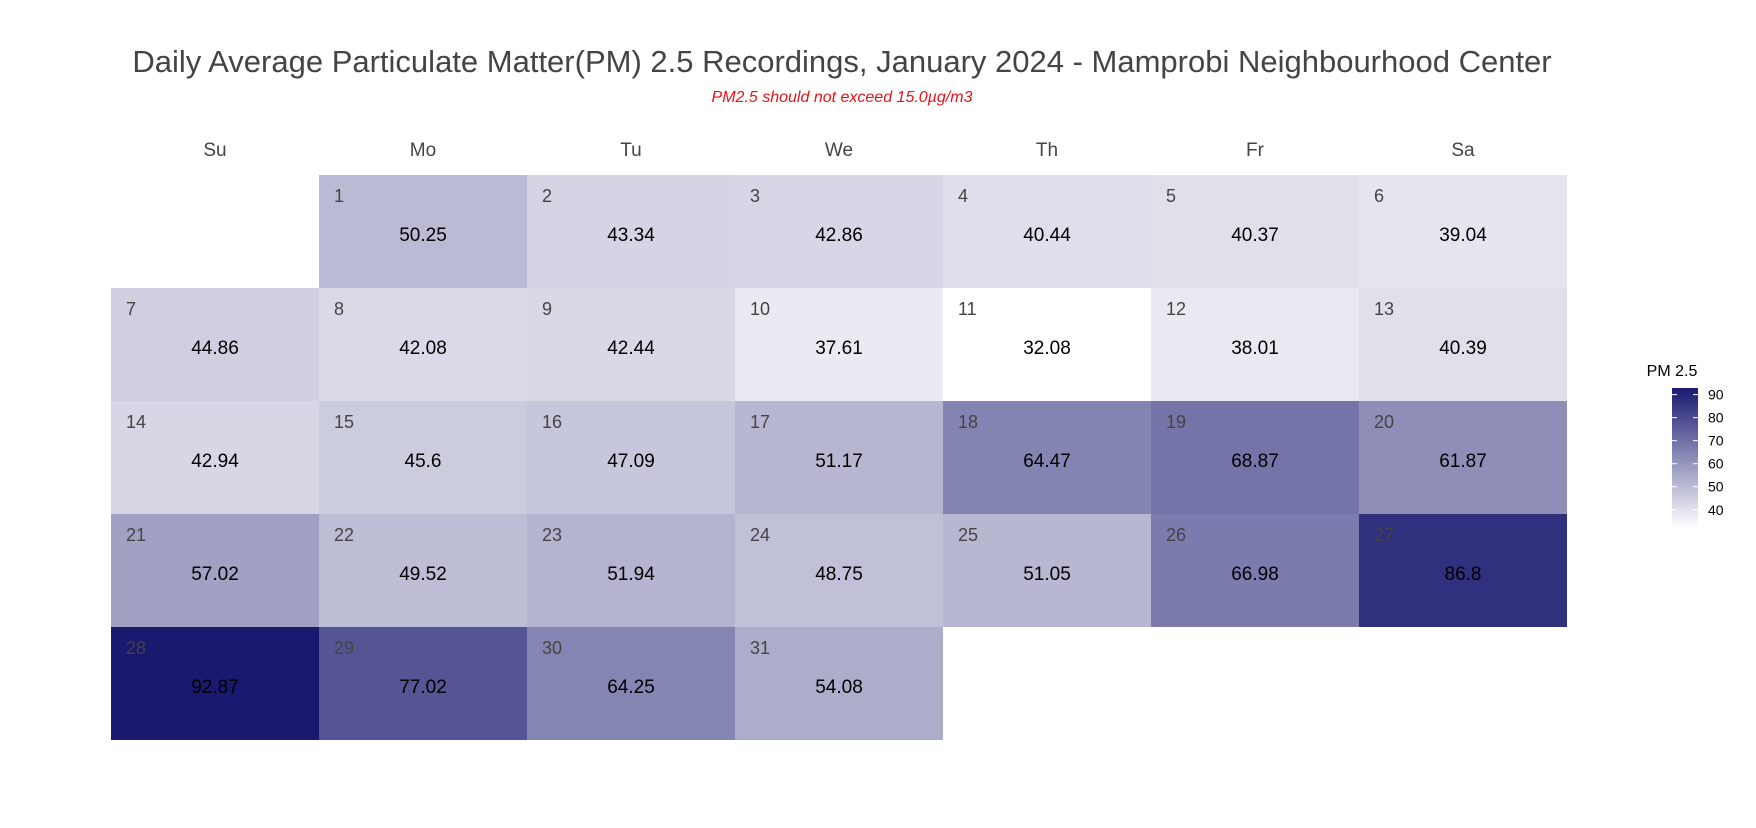 The width and height of the screenshot is (1756, 828). I want to click on value-label: 68.87, so click(1255, 461).